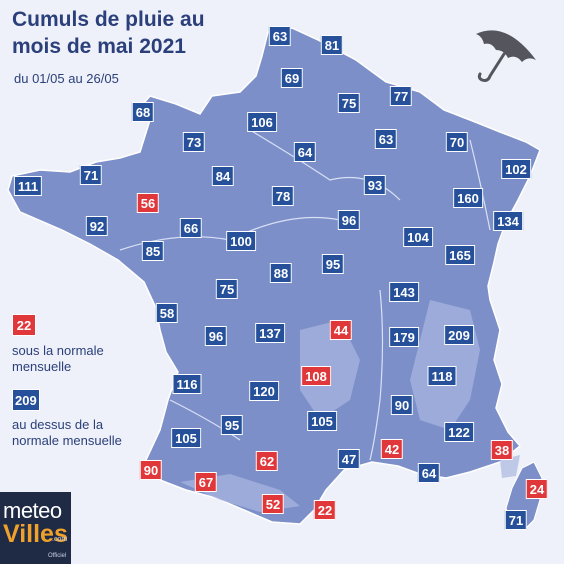  What do you see at coordinates (97, 226) in the screenshot?
I see `rain-badge: 92` at bounding box center [97, 226].